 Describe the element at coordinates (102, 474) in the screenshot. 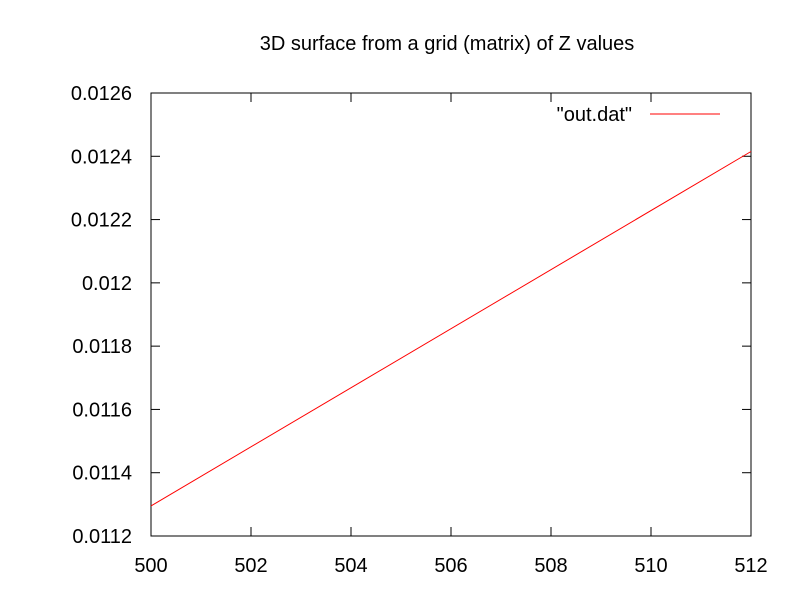

I see `y-tick-label: 0.0114` at that location.